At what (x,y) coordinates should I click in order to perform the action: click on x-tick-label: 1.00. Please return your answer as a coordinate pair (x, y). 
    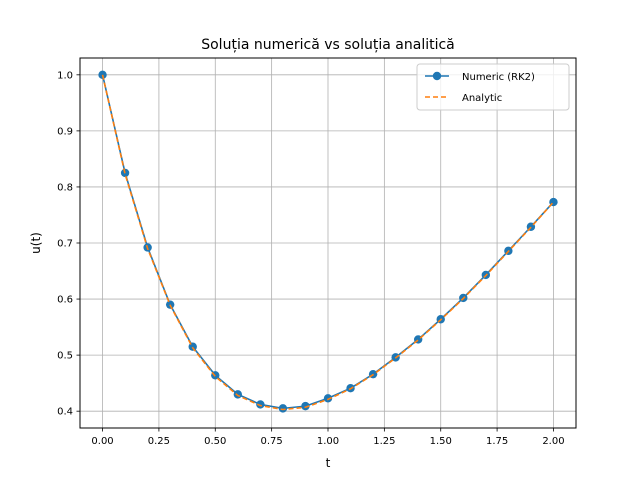
    Looking at the image, I should click on (328, 441).